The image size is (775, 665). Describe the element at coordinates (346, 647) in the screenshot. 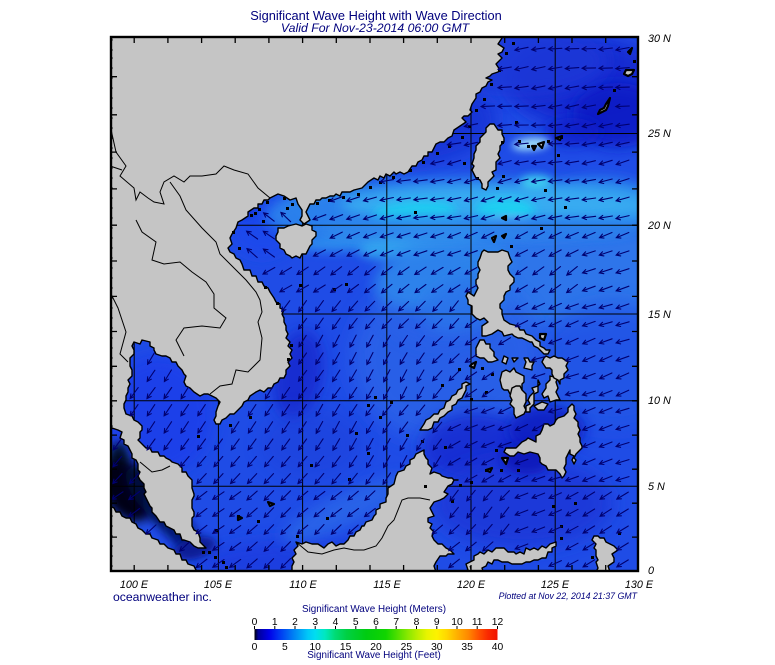

I see `svg-text: 15` at that location.